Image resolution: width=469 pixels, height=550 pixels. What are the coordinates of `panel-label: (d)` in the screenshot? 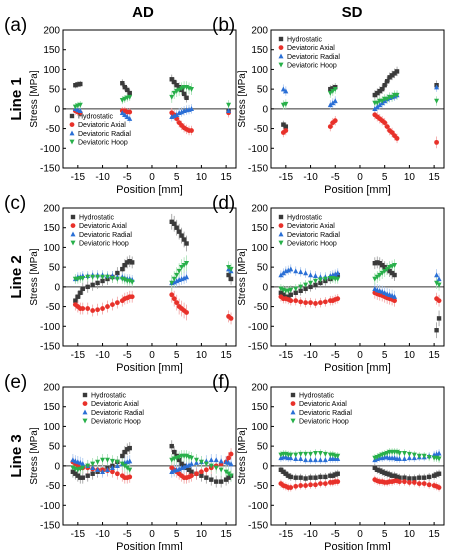 It's located at (223, 203).